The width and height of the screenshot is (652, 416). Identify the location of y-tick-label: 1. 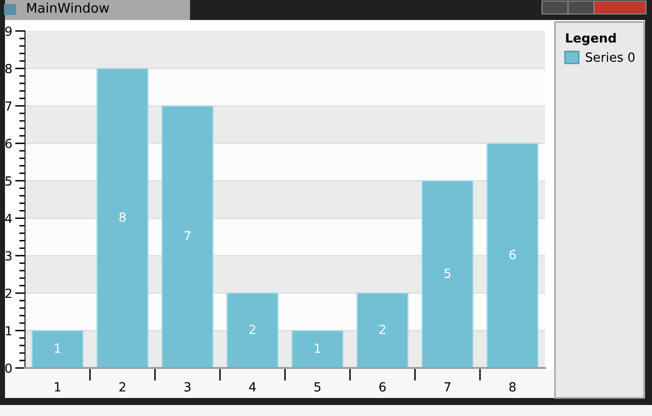
(9, 331).